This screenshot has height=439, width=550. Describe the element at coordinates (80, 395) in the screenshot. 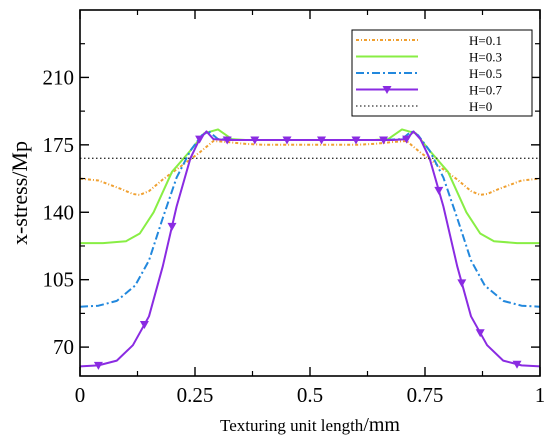

I see `x-tick-label: 0` at that location.